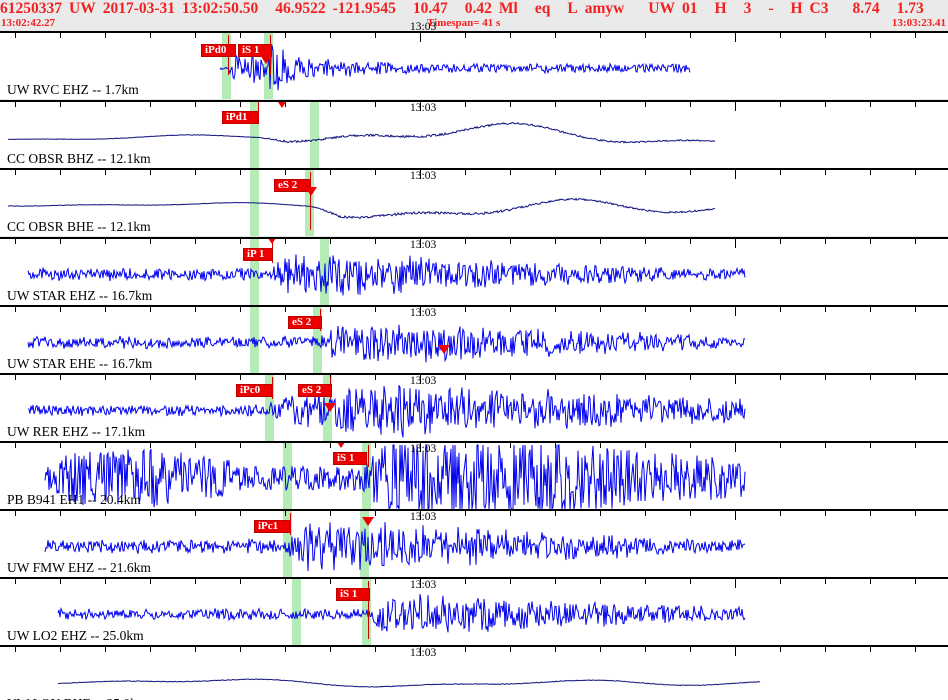  I want to click on magnitude-type: Ml, so click(508, 8).